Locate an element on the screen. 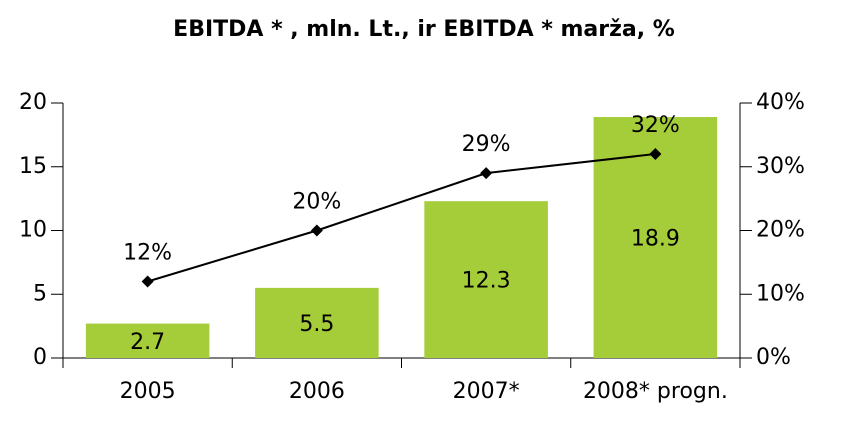 The image size is (847, 422). x-tick-label: 2008* progn. is located at coordinates (655, 391).